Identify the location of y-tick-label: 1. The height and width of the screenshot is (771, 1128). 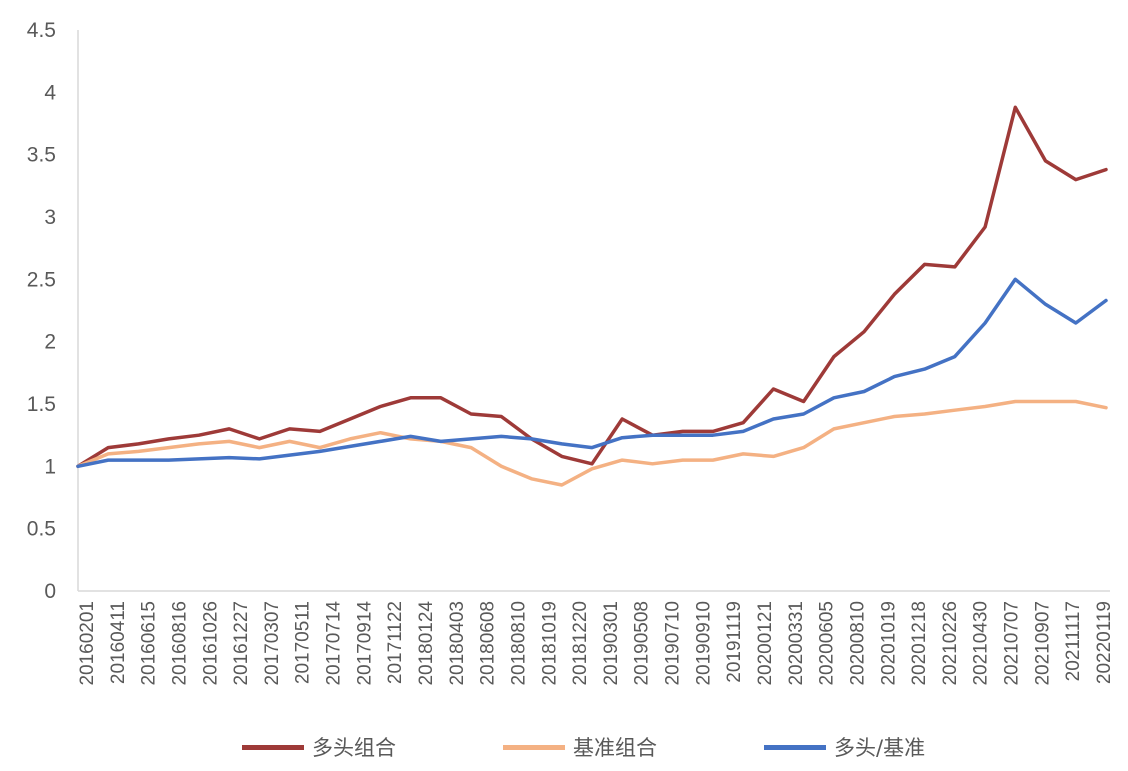
(50, 466).